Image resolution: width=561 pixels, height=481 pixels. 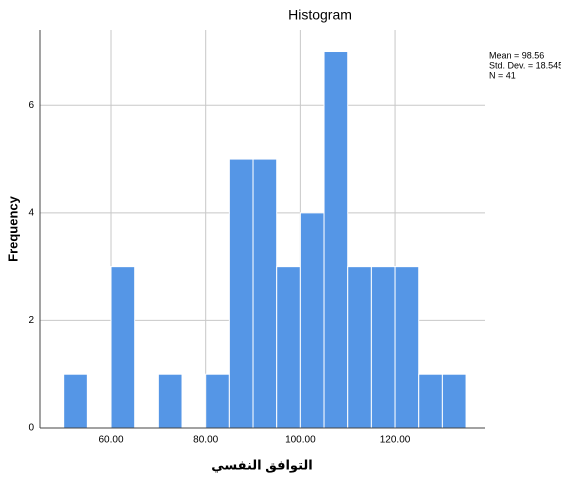 What do you see at coordinates (300, 440) in the screenshot?
I see `x-tick-label: 100.00` at bounding box center [300, 440].